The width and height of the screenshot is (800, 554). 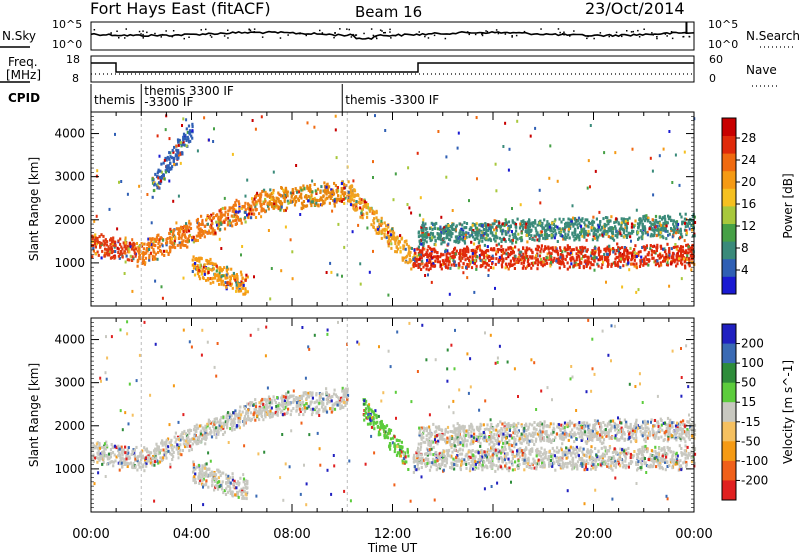 What do you see at coordinates (560, 32) in the screenshot?
I see `noise-search-point` at bounding box center [560, 32].